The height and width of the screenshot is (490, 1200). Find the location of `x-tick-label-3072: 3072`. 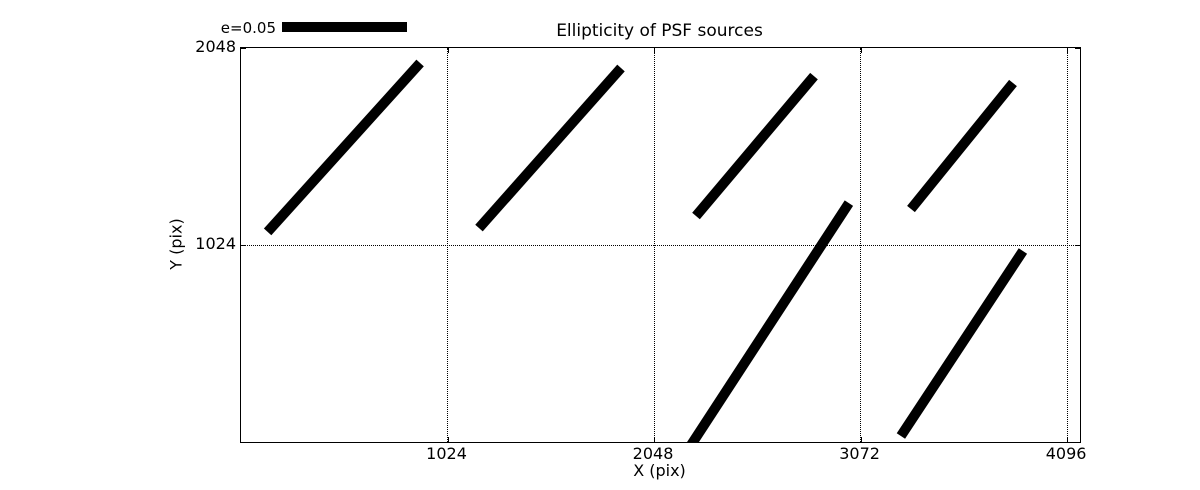

x-tick-label-3072: 3072 is located at coordinates (859, 453).